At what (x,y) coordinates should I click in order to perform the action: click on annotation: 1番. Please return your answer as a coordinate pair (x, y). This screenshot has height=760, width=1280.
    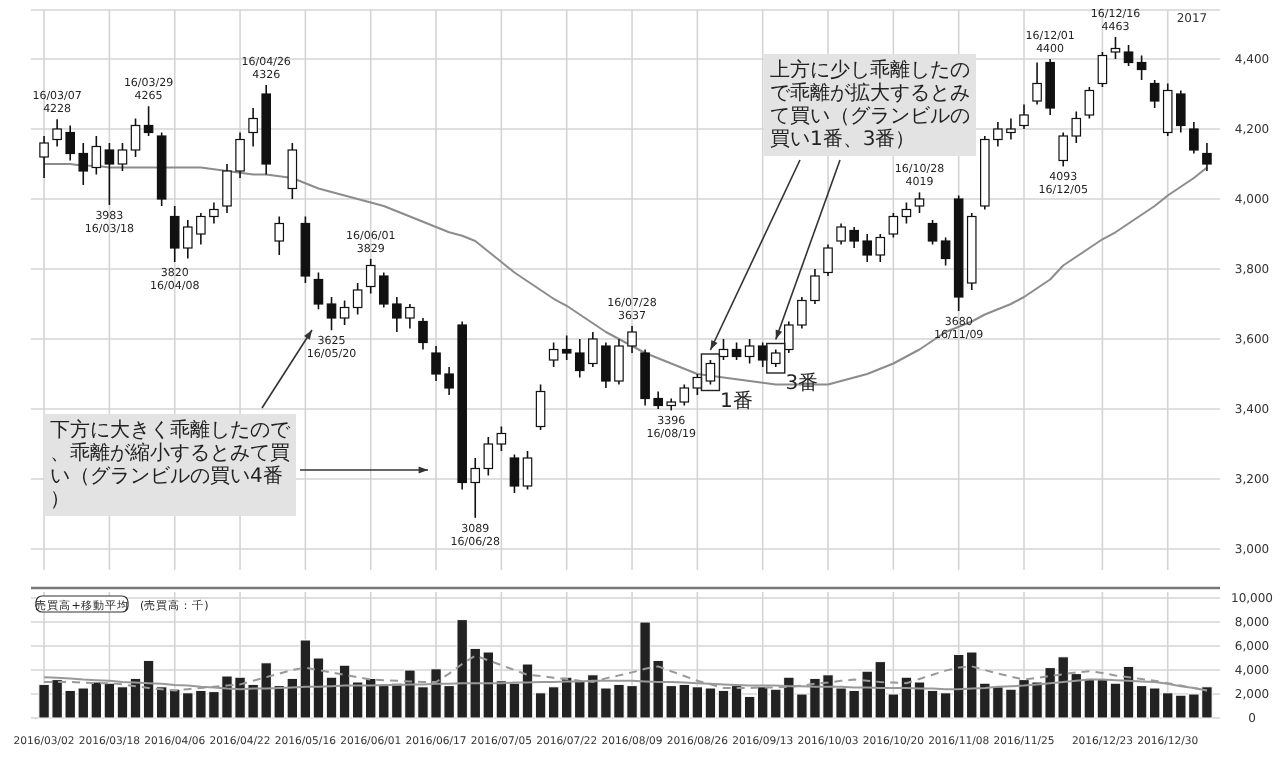
    Looking at the image, I should click on (736, 400).